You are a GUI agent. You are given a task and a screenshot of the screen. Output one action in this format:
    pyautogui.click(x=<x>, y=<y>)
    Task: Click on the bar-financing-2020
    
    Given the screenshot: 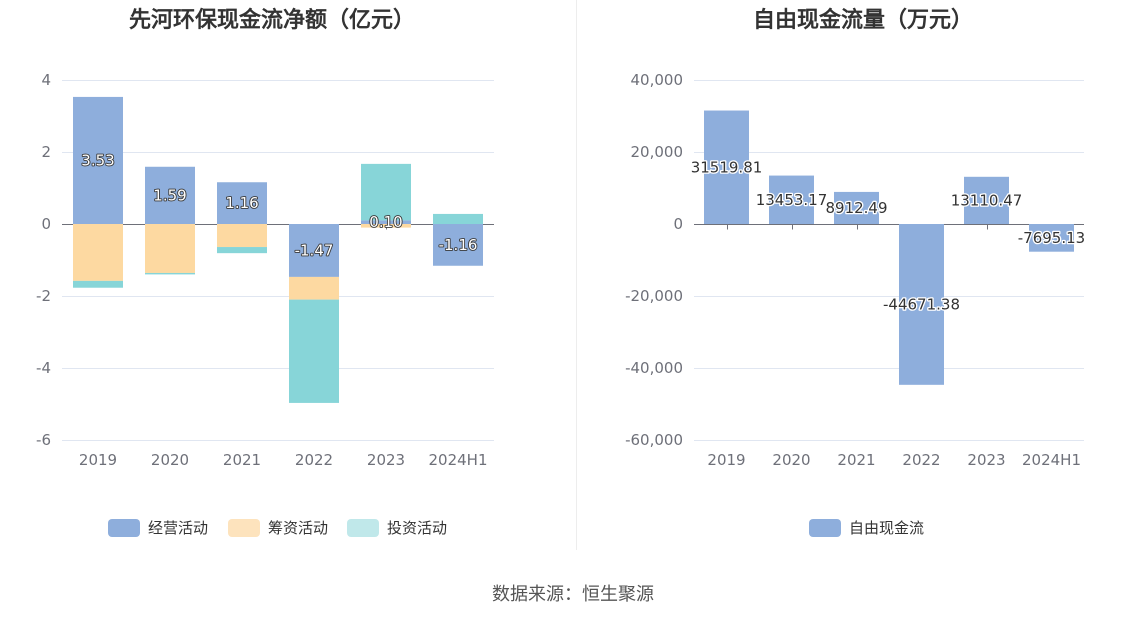 What is the action you would take?
    pyautogui.click(x=170, y=248)
    